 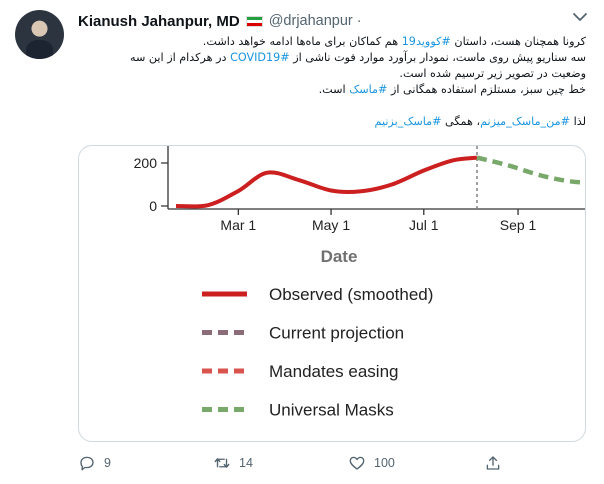 I want to click on retweet-count: 14, so click(x=246, y=463).